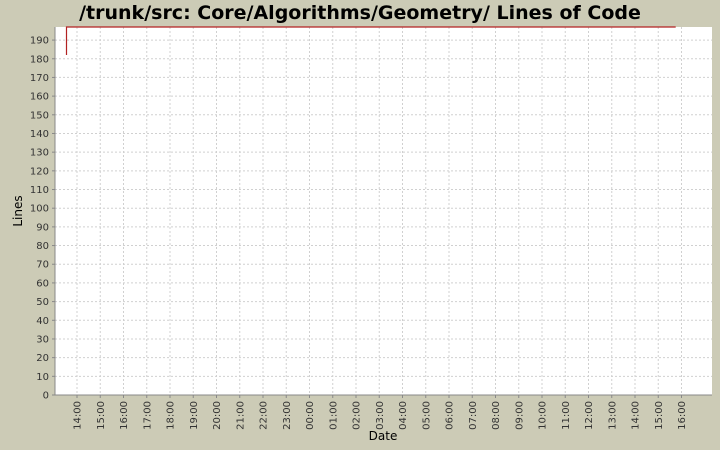  Describe the element at coordinates (39, 134) in the screenshot. I see `y-tick-label: 140` at that location.